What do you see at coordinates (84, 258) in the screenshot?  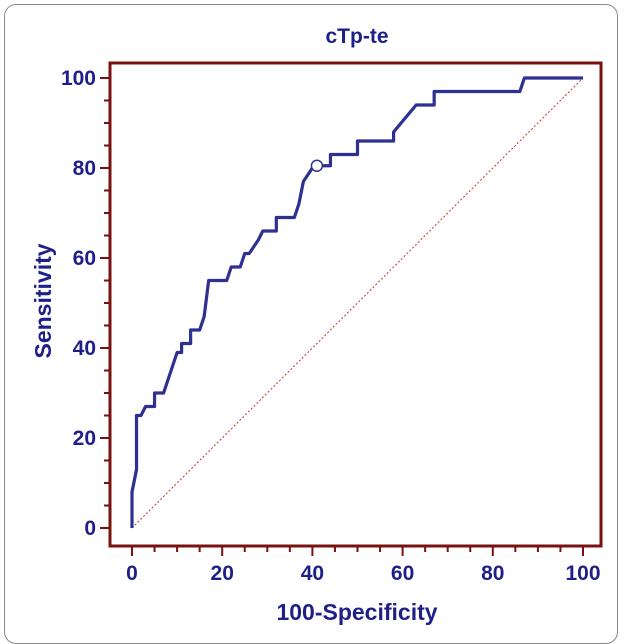 I see `y-tick-label: 60` at bounding box center [84, 258].